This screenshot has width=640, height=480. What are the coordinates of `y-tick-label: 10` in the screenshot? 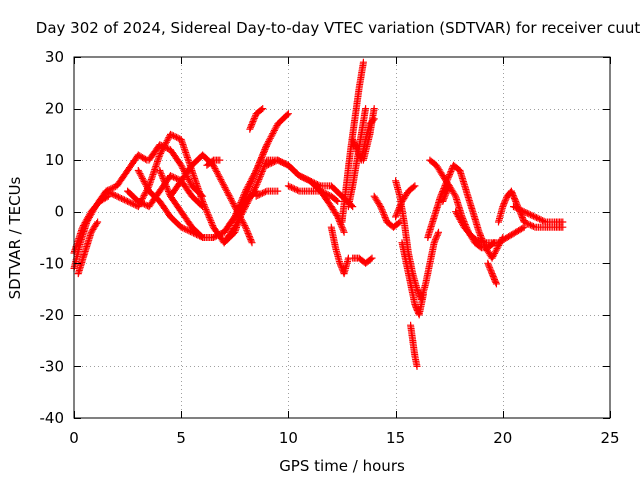 It's located at (54, 160).